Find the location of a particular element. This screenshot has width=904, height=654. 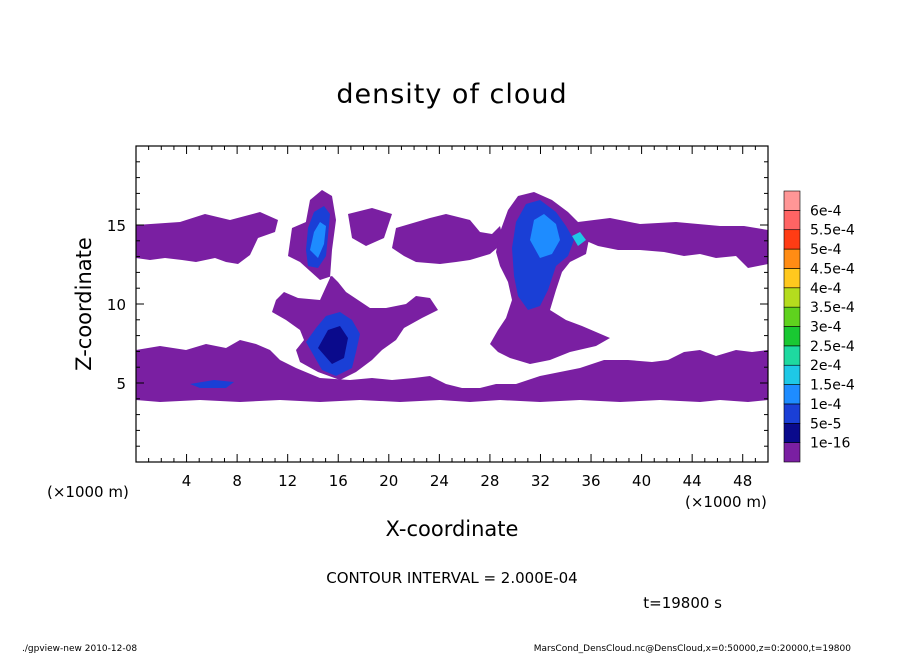

x-tick-label: 32 is located at coordinates (540, 481).